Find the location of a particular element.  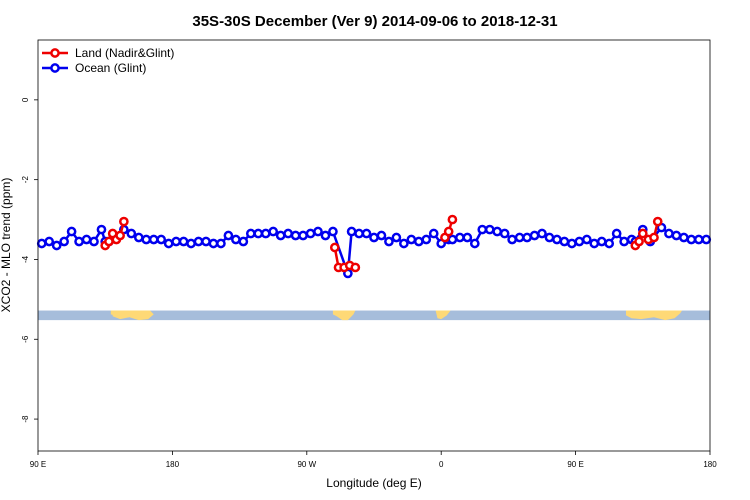

legend: Land (Nadir&Glint)Ocean (Glint) is located at coordinates (108, 60).